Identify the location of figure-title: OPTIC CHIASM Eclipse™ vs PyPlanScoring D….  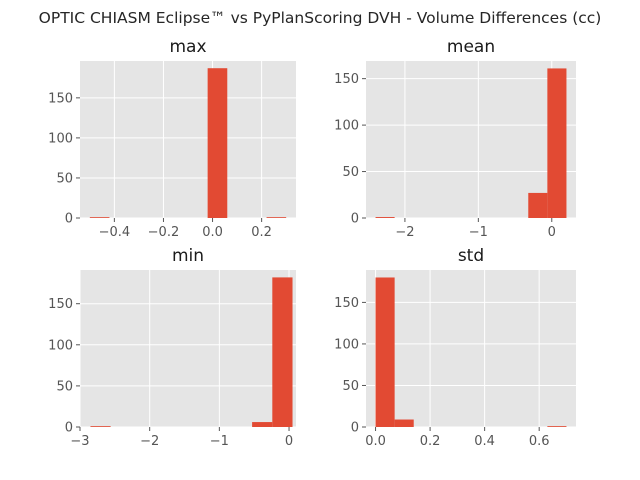
(320, 18).